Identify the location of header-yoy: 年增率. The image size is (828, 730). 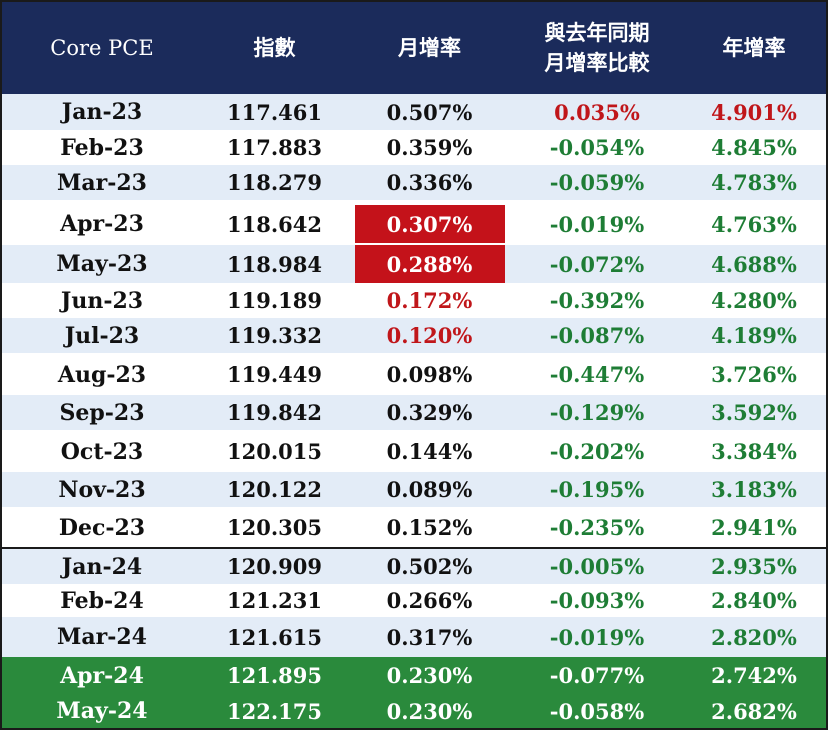
(754, 47).